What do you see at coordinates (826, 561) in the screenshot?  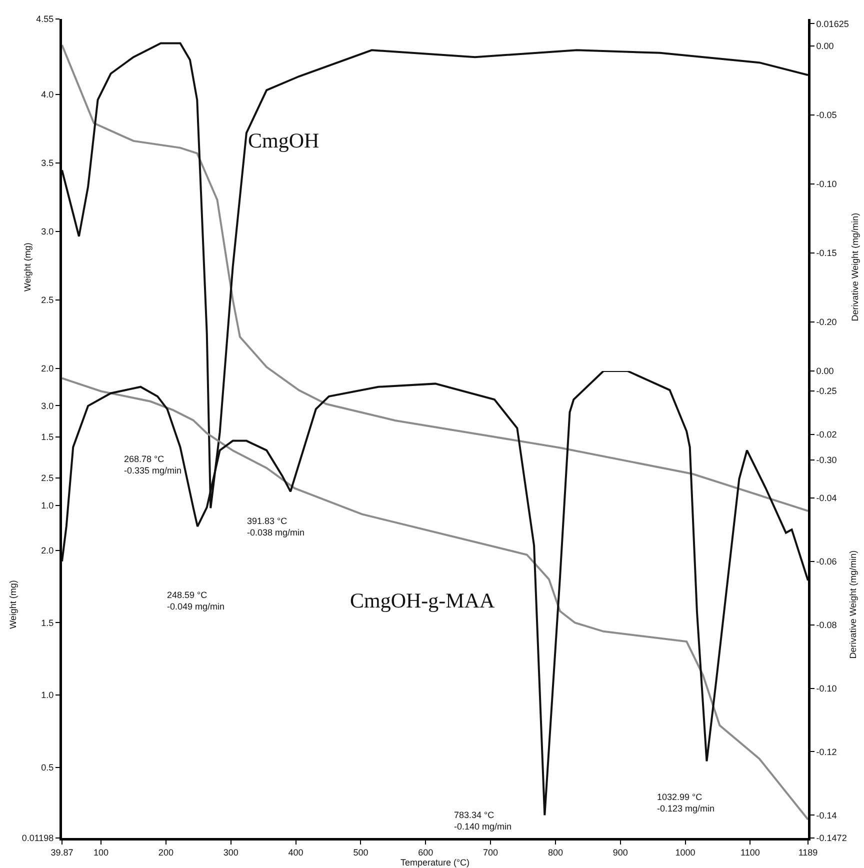 I see `y2-tick-label: -0.06` at bounding box center [826, 561].